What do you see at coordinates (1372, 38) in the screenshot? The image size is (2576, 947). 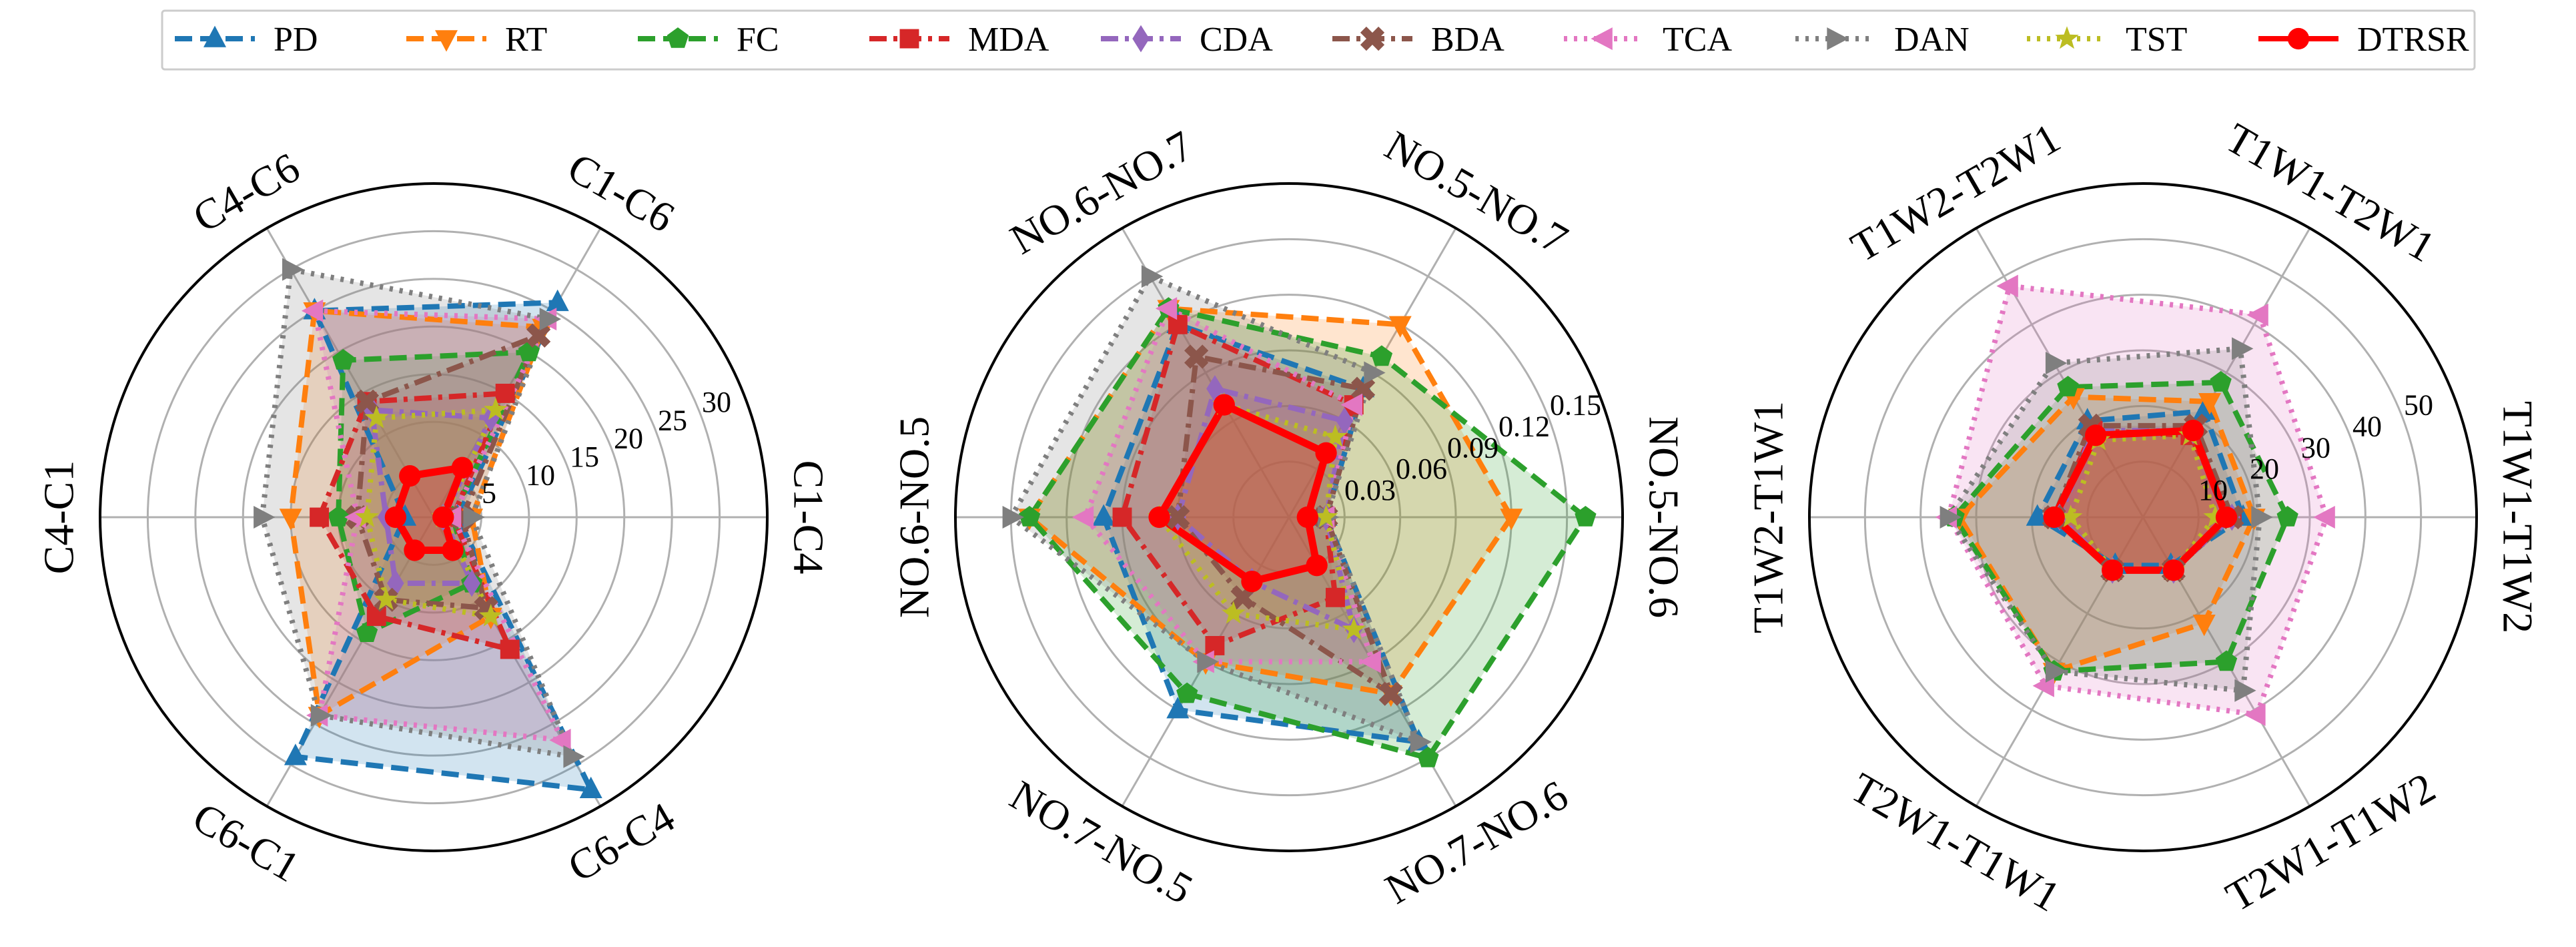 I see `legend-marker-bda` at bounding box center [1372, 38].